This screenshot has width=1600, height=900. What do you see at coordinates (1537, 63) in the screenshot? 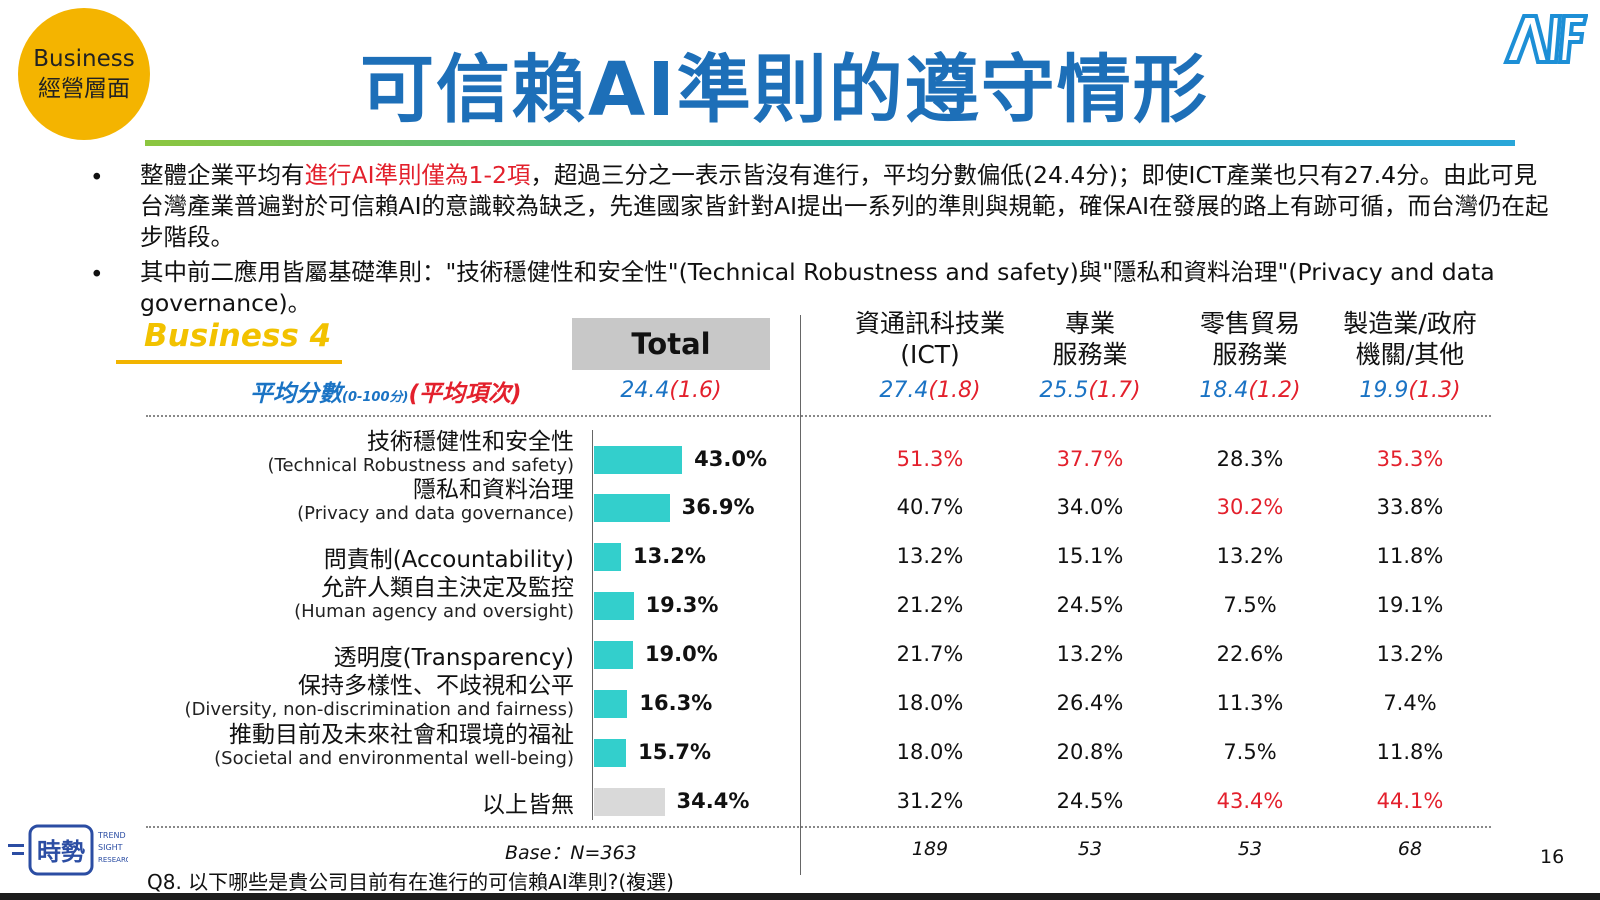
I see `aiif-logo-text: AIIF` at bounding box center [1537, 63].